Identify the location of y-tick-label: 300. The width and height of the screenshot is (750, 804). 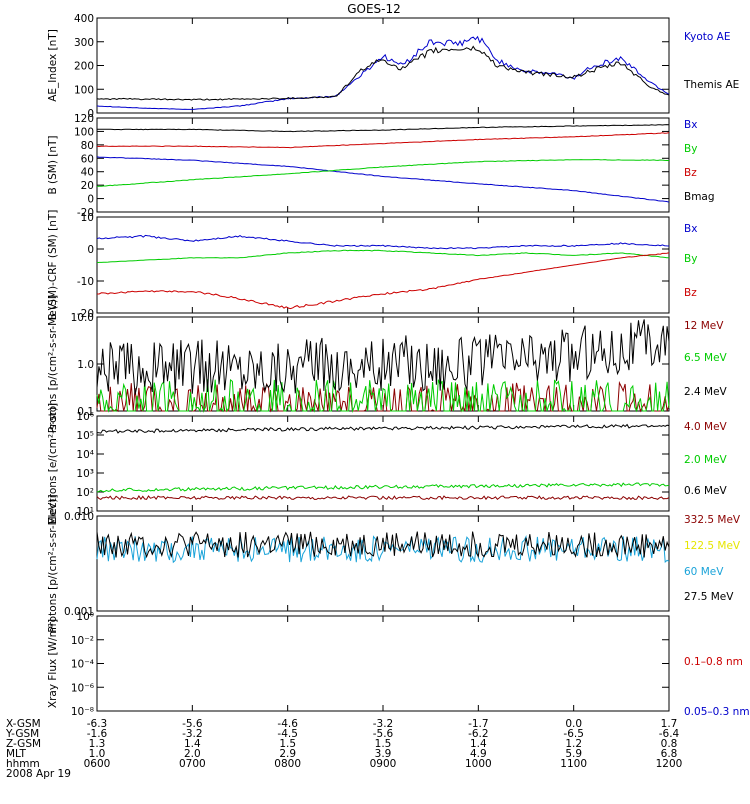
(84, 43).